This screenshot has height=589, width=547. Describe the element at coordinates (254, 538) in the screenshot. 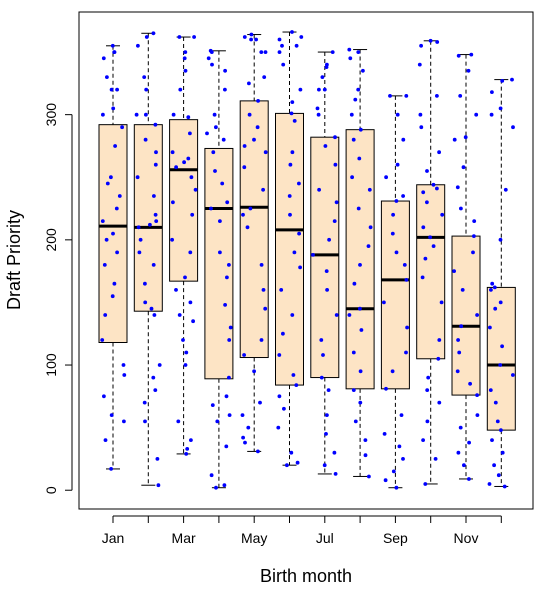

I see `x-tick-label: May` at that location.